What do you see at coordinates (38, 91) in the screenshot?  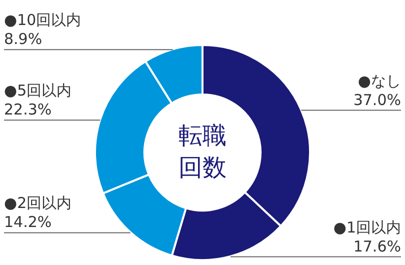 I see `slice-label: ●5回以内` at bounding box center [38, 91].